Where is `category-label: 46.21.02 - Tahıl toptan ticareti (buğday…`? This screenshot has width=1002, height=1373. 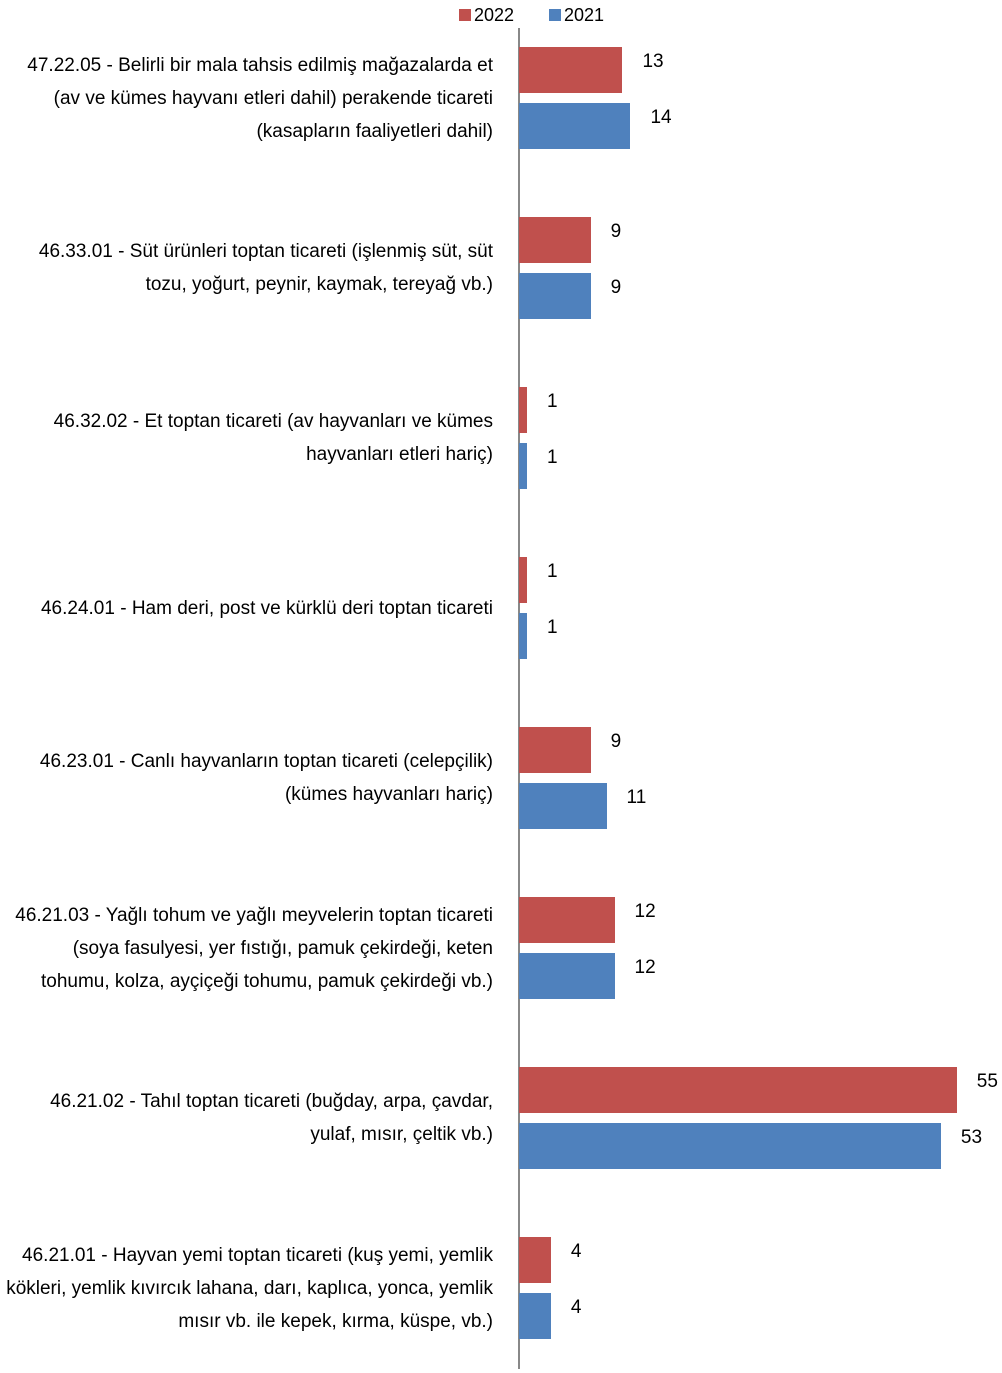 category-label: 46.21.02 - Tahıl toptan ticareti (buğday… is located at coordinates (246, 1118).